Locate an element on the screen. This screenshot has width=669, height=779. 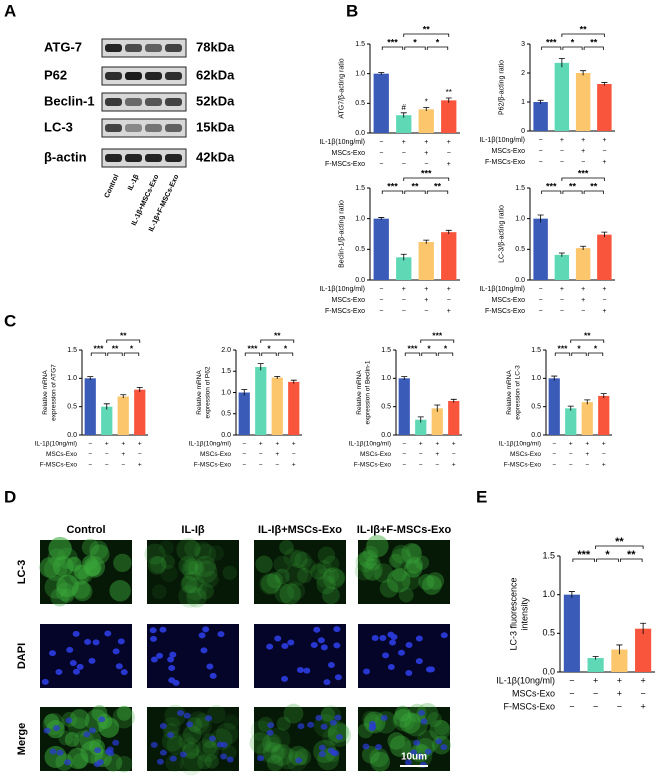
y-tick-label: 1.5 is located at coordinates (360, 44).